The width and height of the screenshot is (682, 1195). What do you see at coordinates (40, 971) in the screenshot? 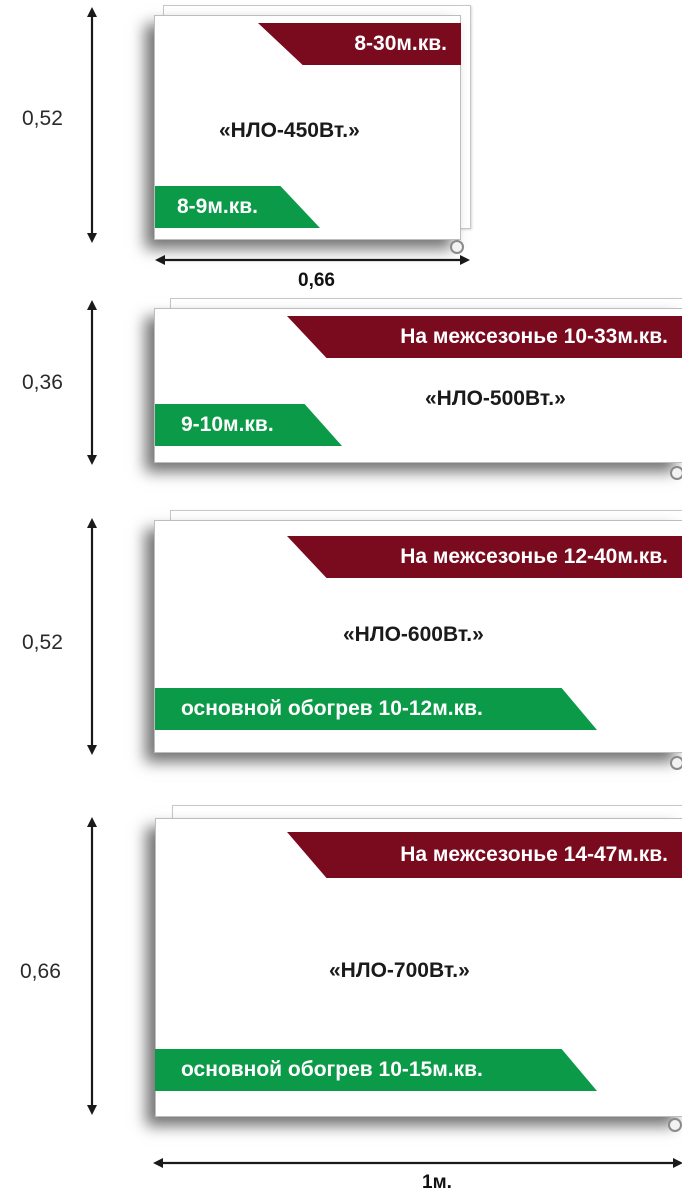
I see `height-label-4: 0,66` at bounding box center [40, 971].